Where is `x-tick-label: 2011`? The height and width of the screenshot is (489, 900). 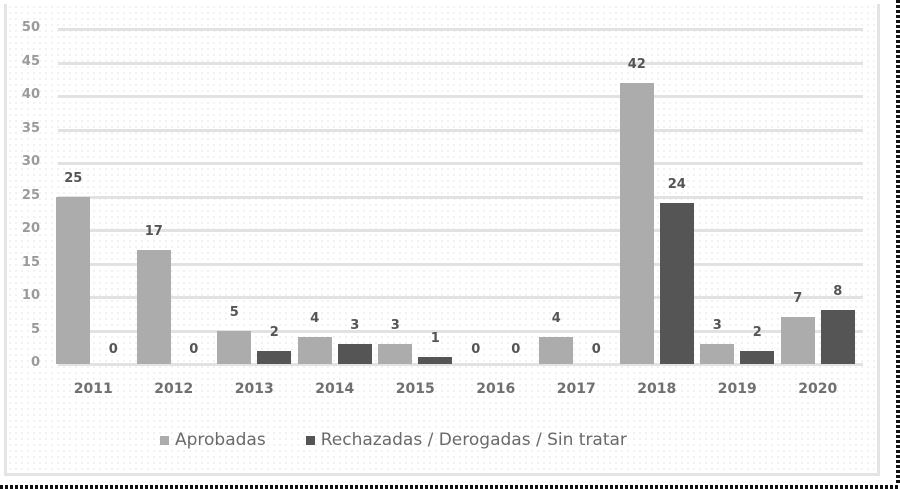
x-tick-label: 2011 is located at coordinates (93, 389).